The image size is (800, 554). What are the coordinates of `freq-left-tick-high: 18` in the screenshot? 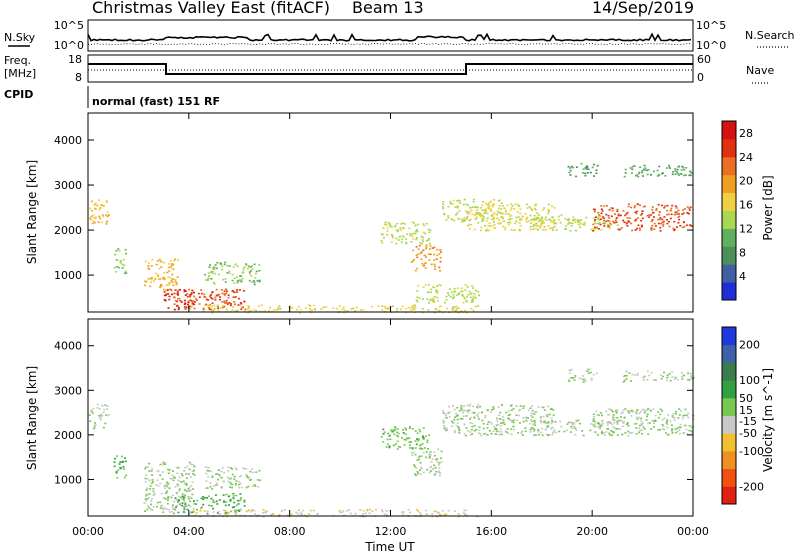 It's located at (75, 59).